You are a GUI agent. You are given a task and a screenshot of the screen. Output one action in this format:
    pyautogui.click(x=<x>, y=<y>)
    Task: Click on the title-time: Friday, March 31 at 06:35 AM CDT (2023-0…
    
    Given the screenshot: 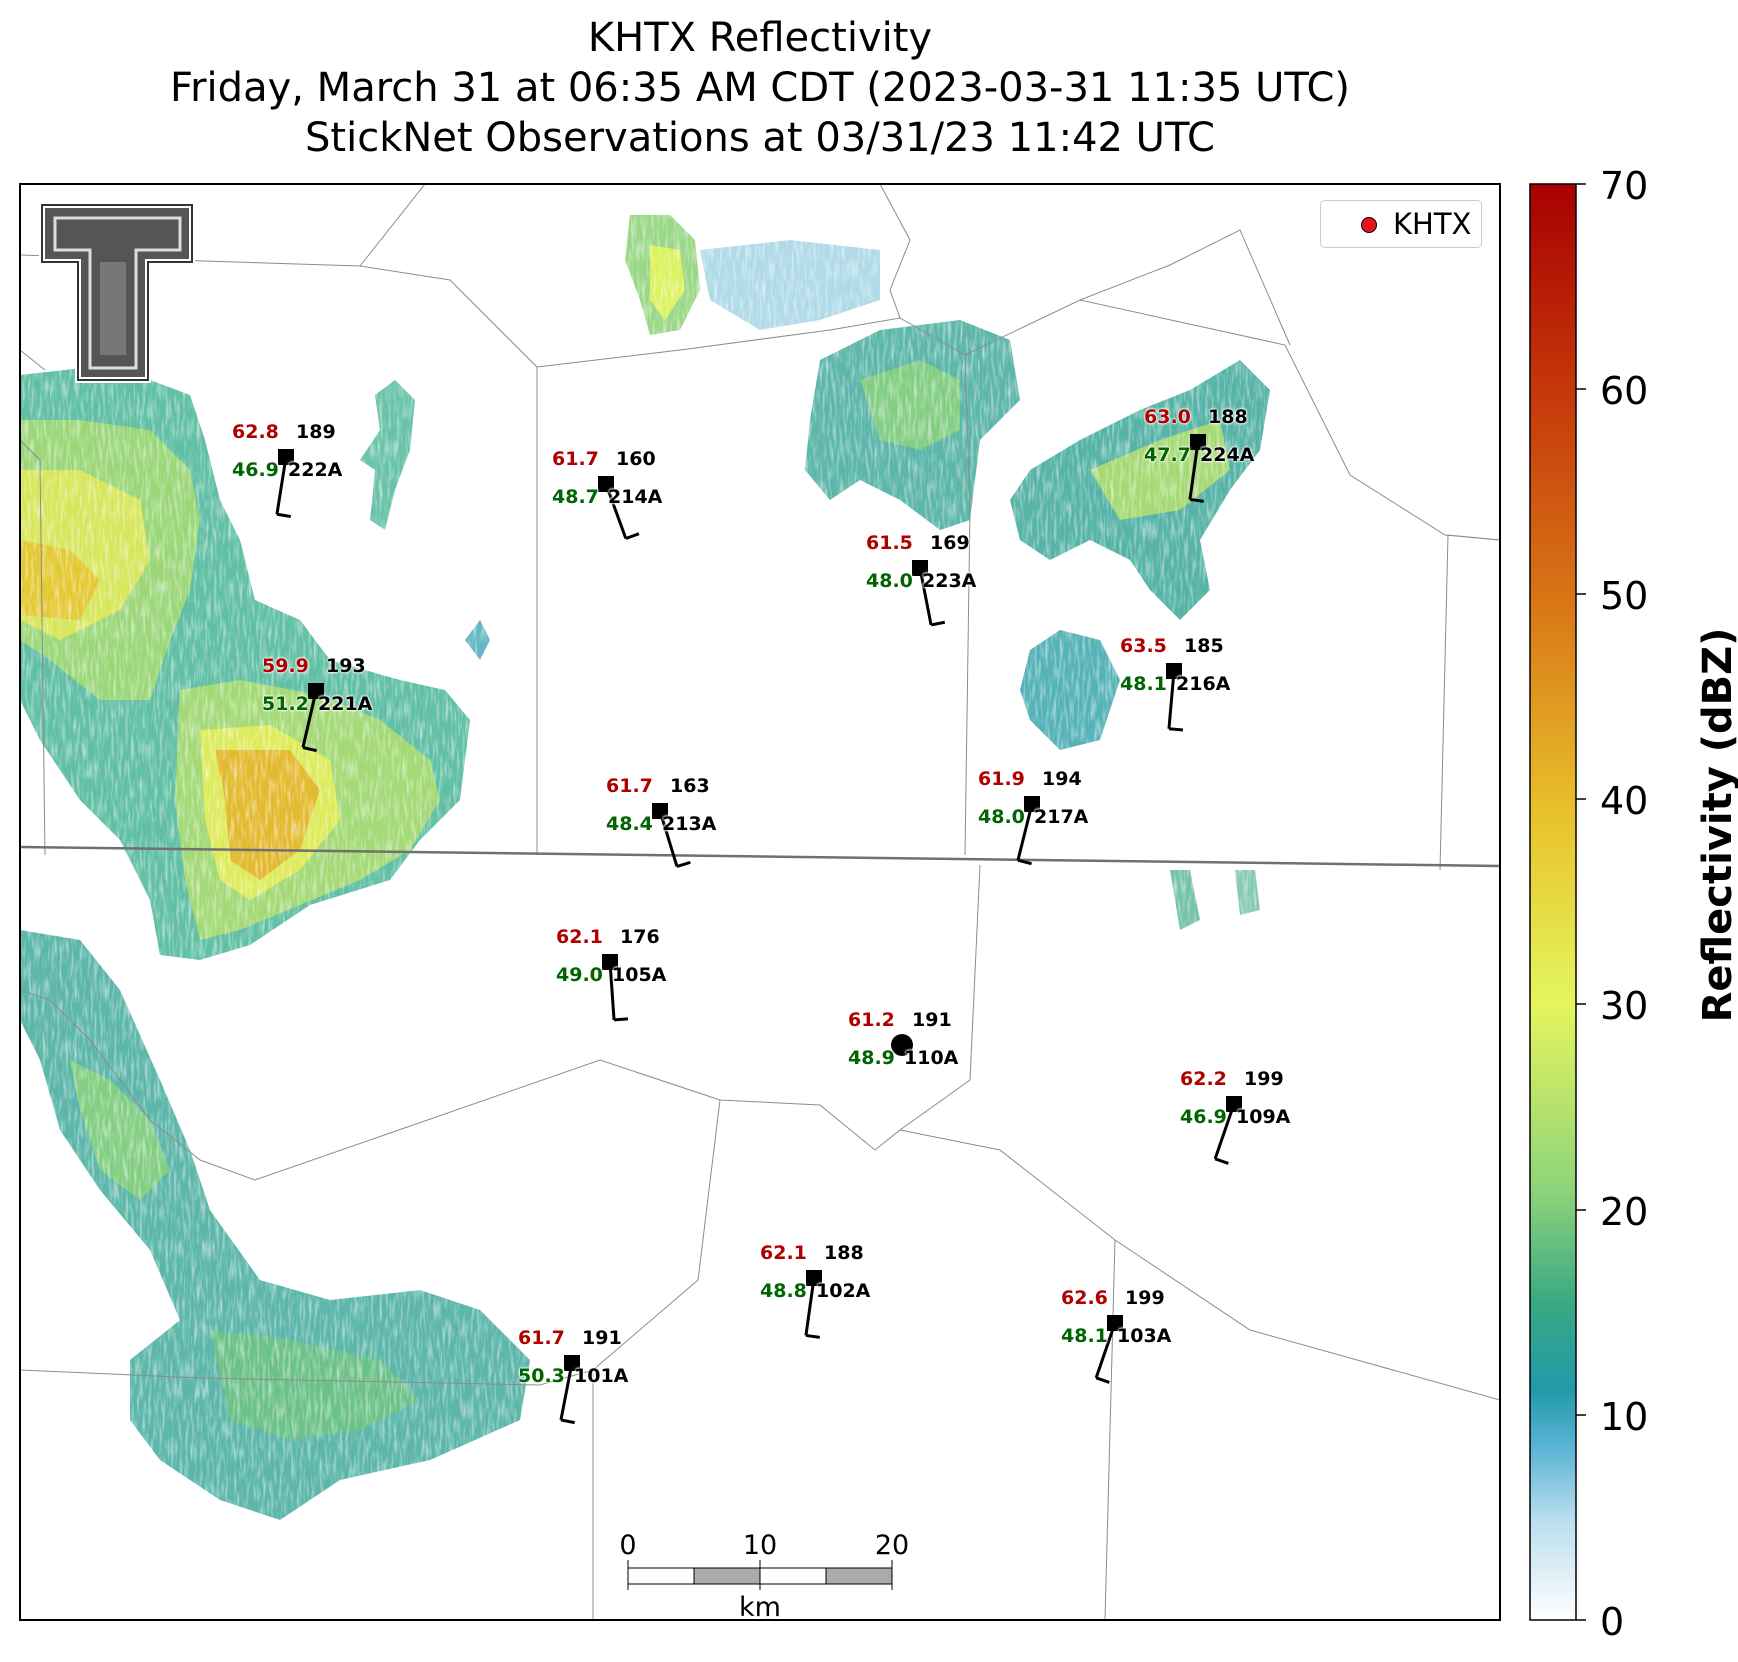 What is the action you would take?
    pyautogui.click(x=760, y=88)
    